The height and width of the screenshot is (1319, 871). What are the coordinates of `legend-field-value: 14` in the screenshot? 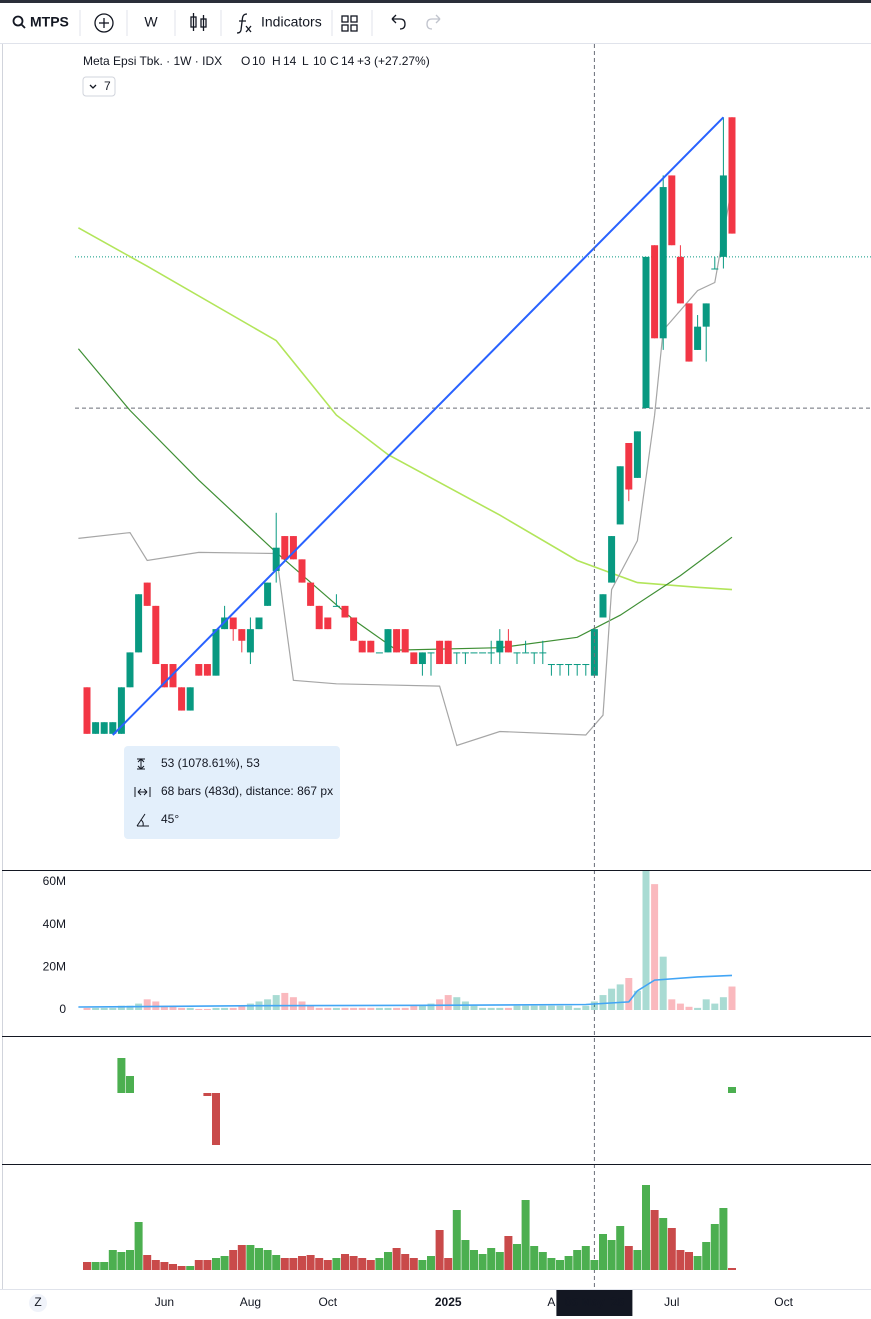 It's located at (348, 61).